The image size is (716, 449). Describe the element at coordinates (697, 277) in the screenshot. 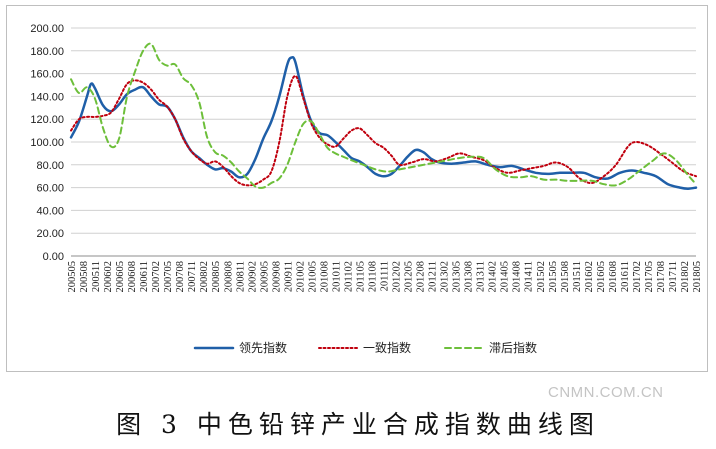

I see `x-tick-label: 201805` at that location.